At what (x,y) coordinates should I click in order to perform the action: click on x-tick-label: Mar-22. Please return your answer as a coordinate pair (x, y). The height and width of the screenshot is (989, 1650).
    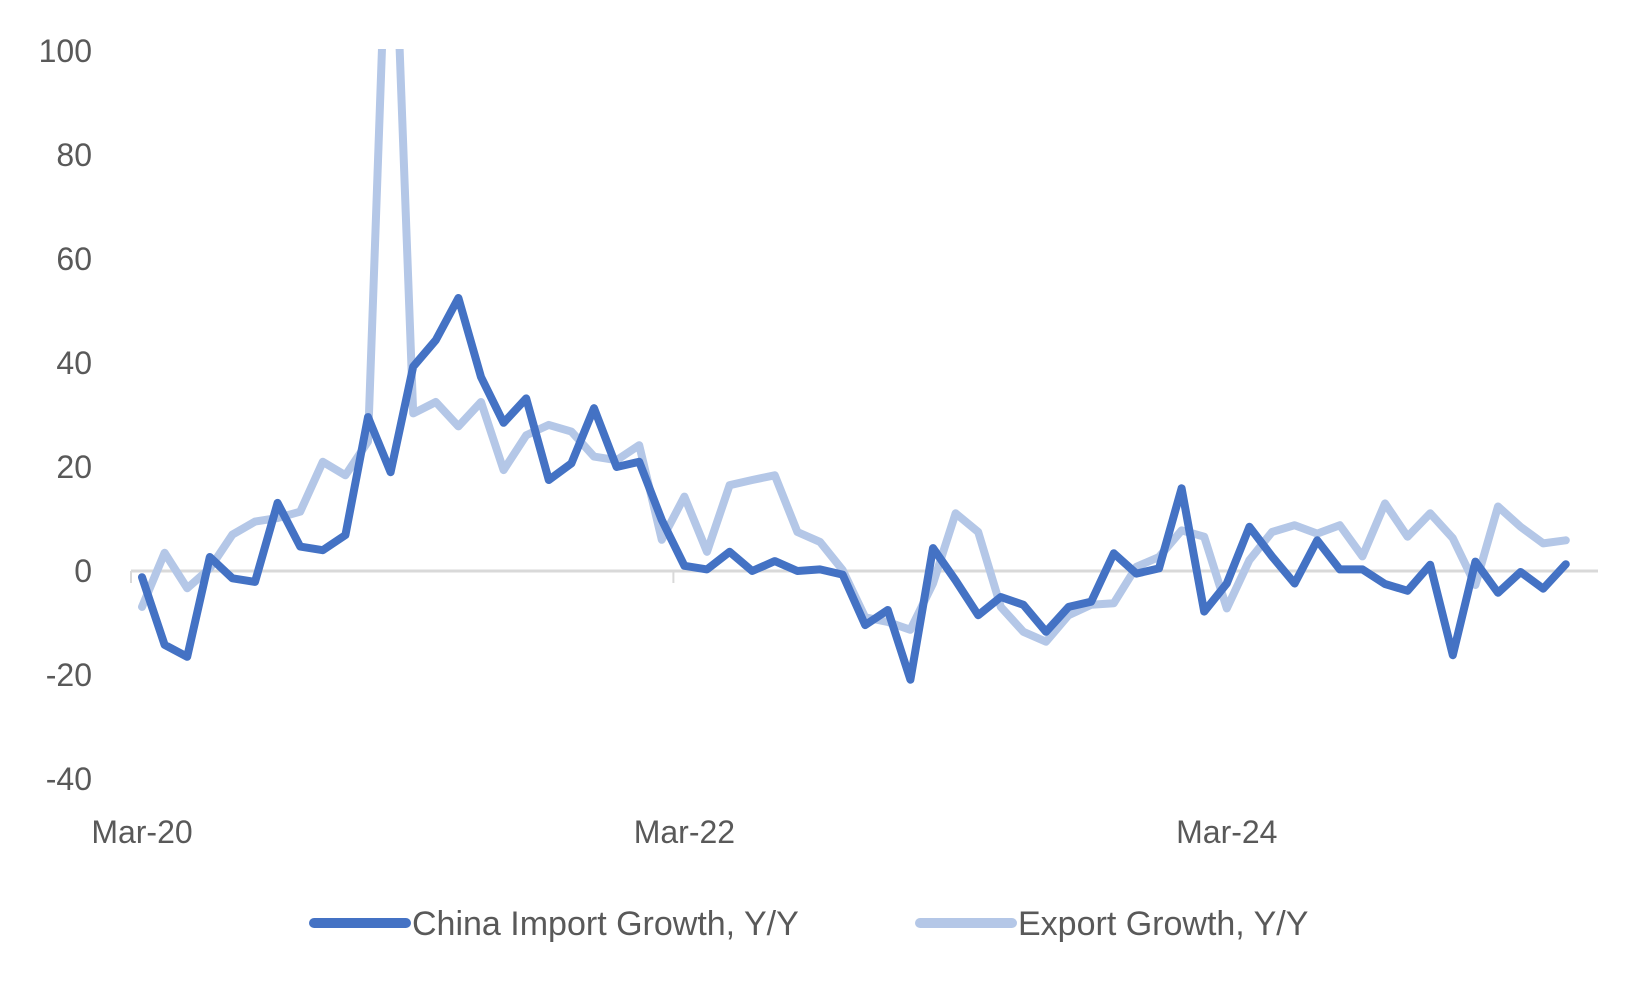
    Looking at the image, I should click on (684, 832).